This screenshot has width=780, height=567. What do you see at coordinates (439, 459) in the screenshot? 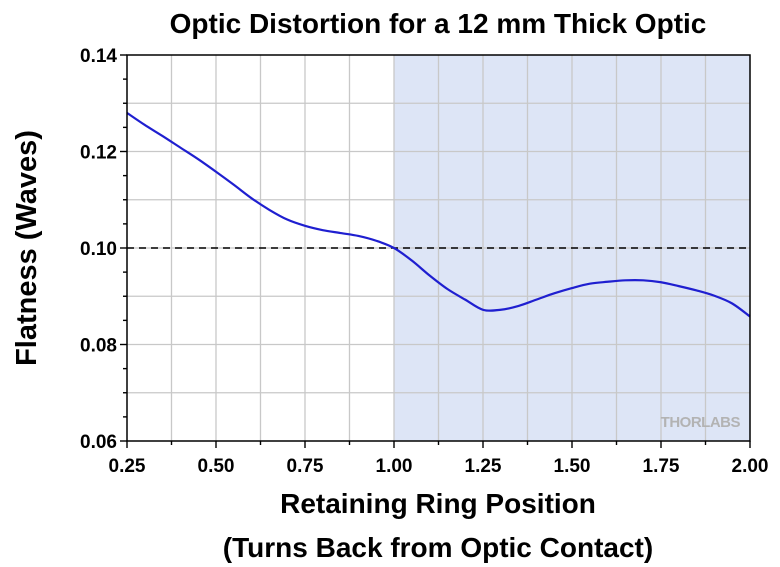
I see `x-axis: 0.25 0.50 0.75 1.00 1.25 1.50 1.75 2.00` at bounding box center [439, 459].